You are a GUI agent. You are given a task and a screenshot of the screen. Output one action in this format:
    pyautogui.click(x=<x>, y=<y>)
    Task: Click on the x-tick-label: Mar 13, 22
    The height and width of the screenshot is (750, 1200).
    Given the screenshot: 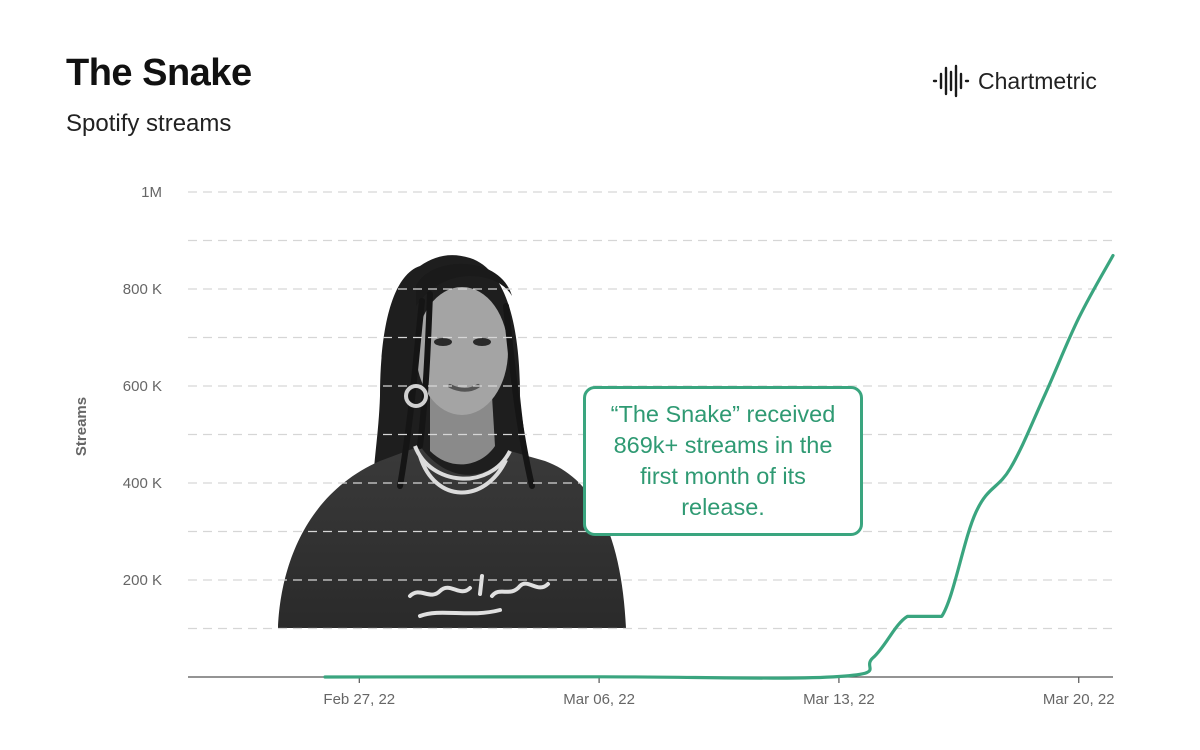 What is the action you would take?
    pyautogui.click(x=839, y=699)
    